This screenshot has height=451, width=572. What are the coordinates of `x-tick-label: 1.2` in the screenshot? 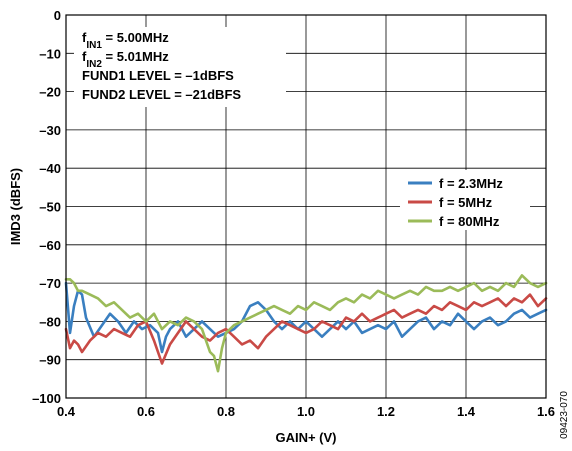 It's located at (386, 411).